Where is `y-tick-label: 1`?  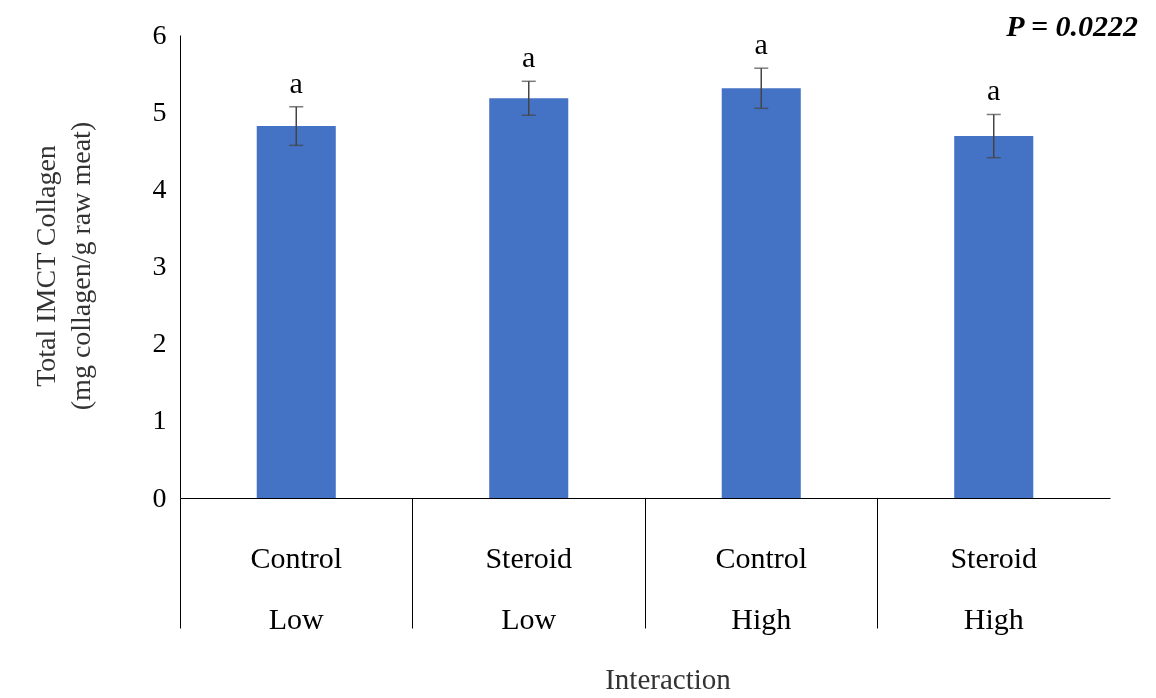 y-tick-label: 1 is located at coordinates (159, 420).